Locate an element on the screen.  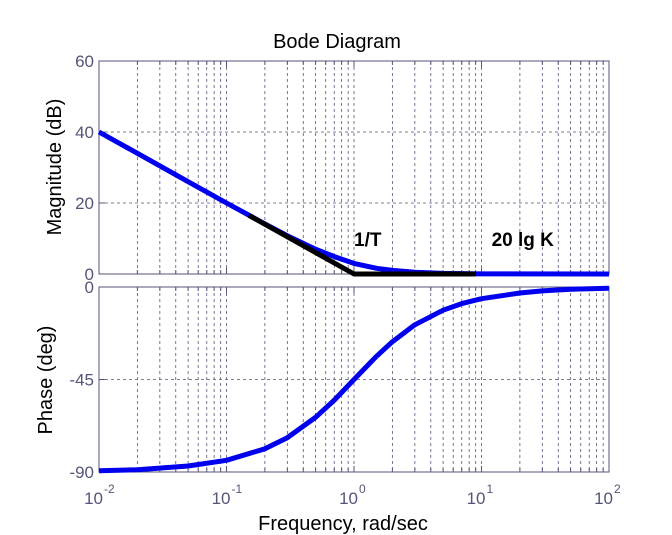
y-tick-label: 60 is located at coordinates (84, 61).